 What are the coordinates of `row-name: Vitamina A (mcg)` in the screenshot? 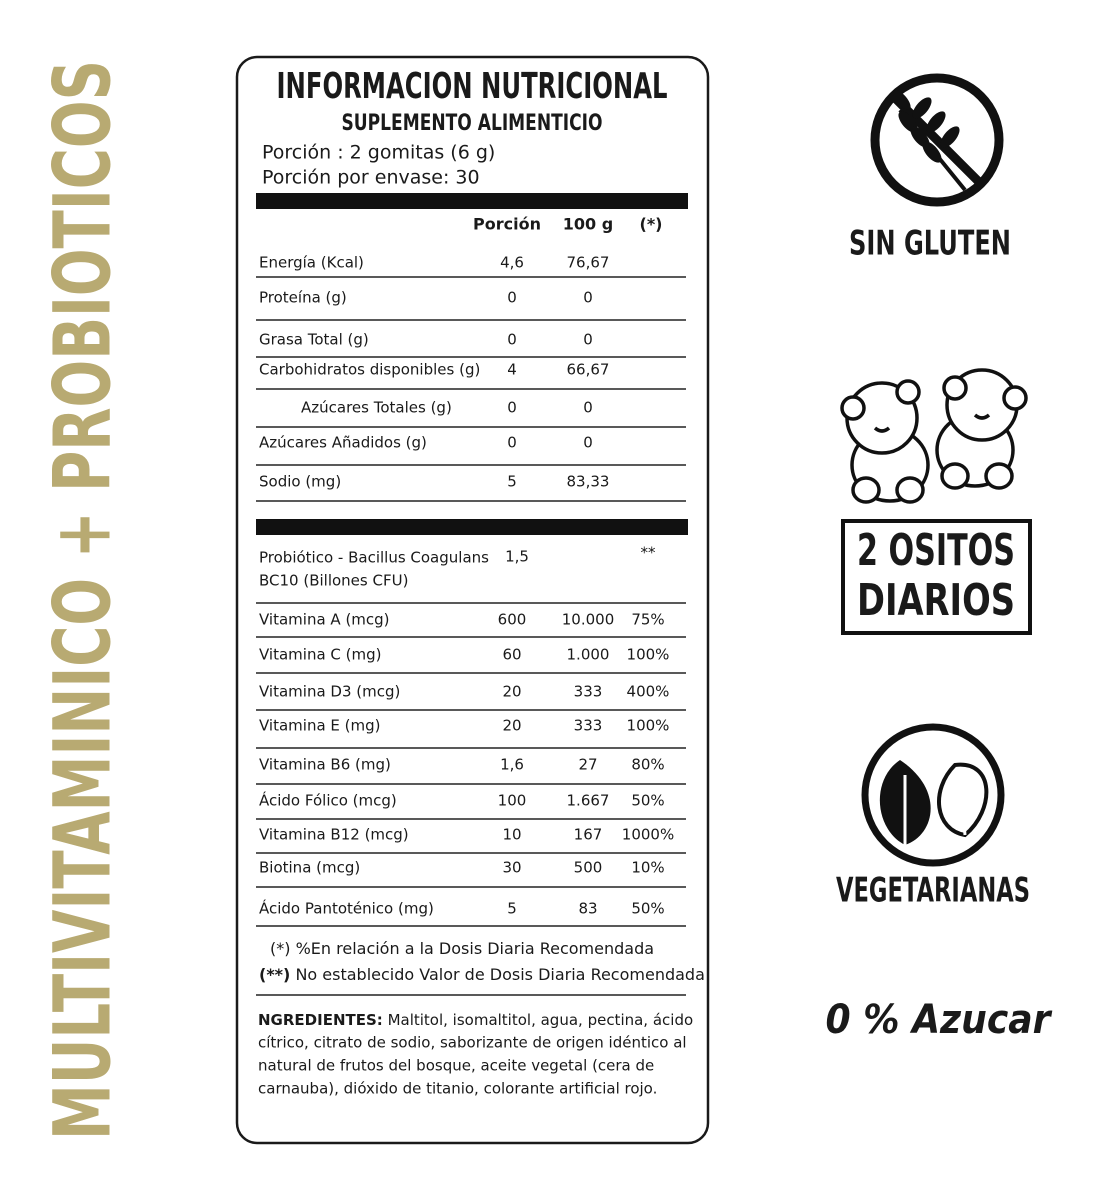 It's located at (324, 620).